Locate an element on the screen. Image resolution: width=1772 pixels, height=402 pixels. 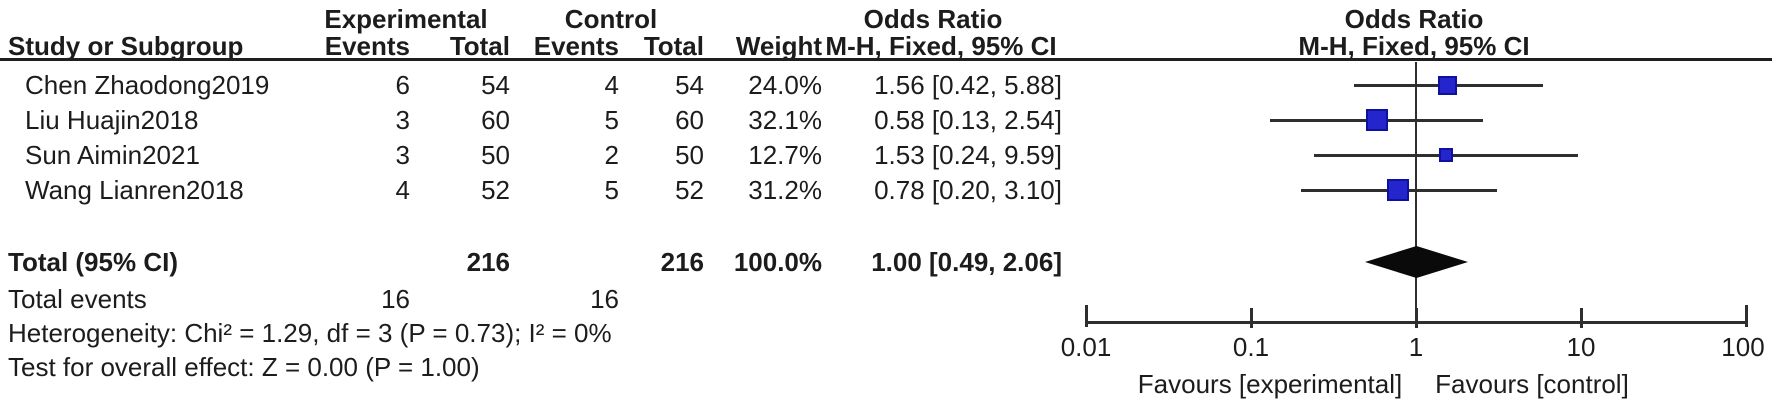
study-weight: 12.7% is located at coordinates (785, 155).